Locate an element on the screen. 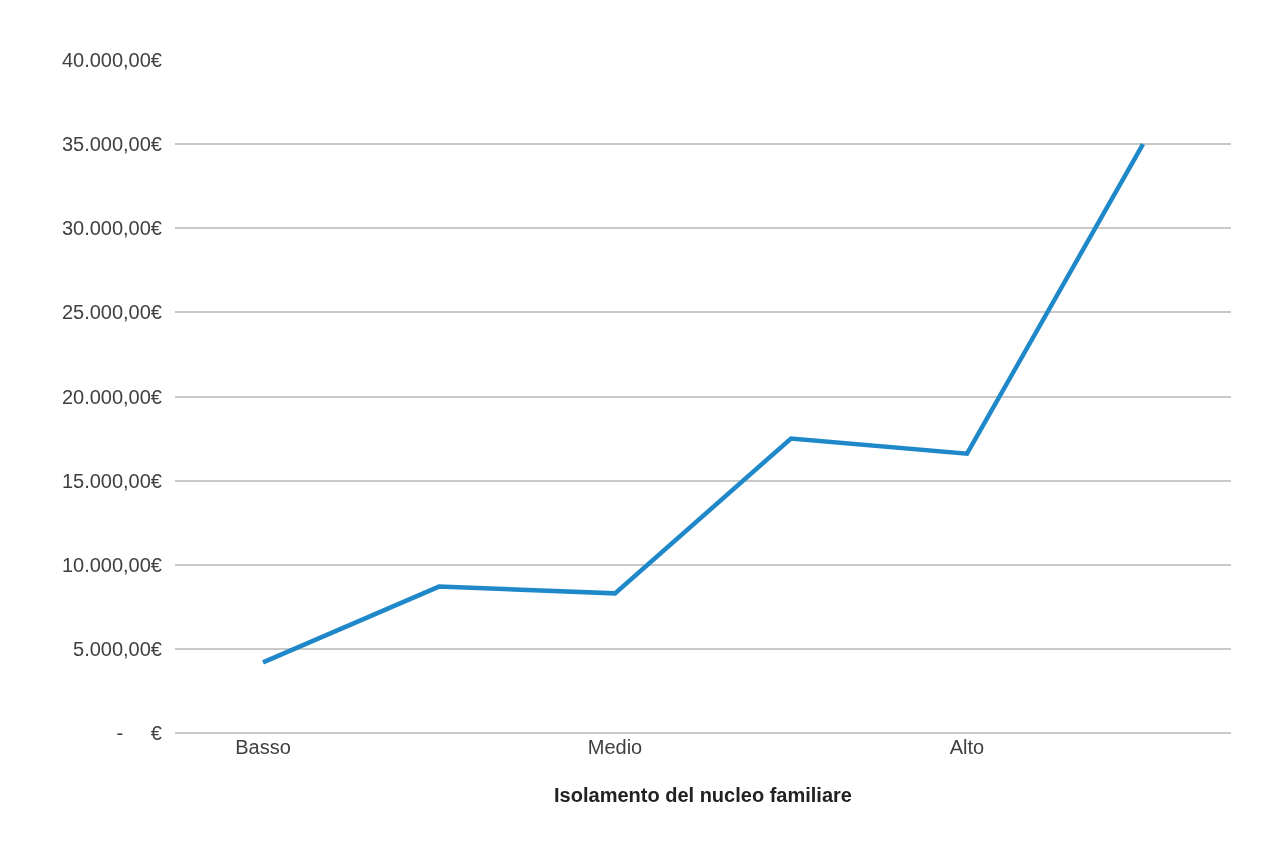  y-tick-label: 10.000,00€ is located at coordinates (111, 564).